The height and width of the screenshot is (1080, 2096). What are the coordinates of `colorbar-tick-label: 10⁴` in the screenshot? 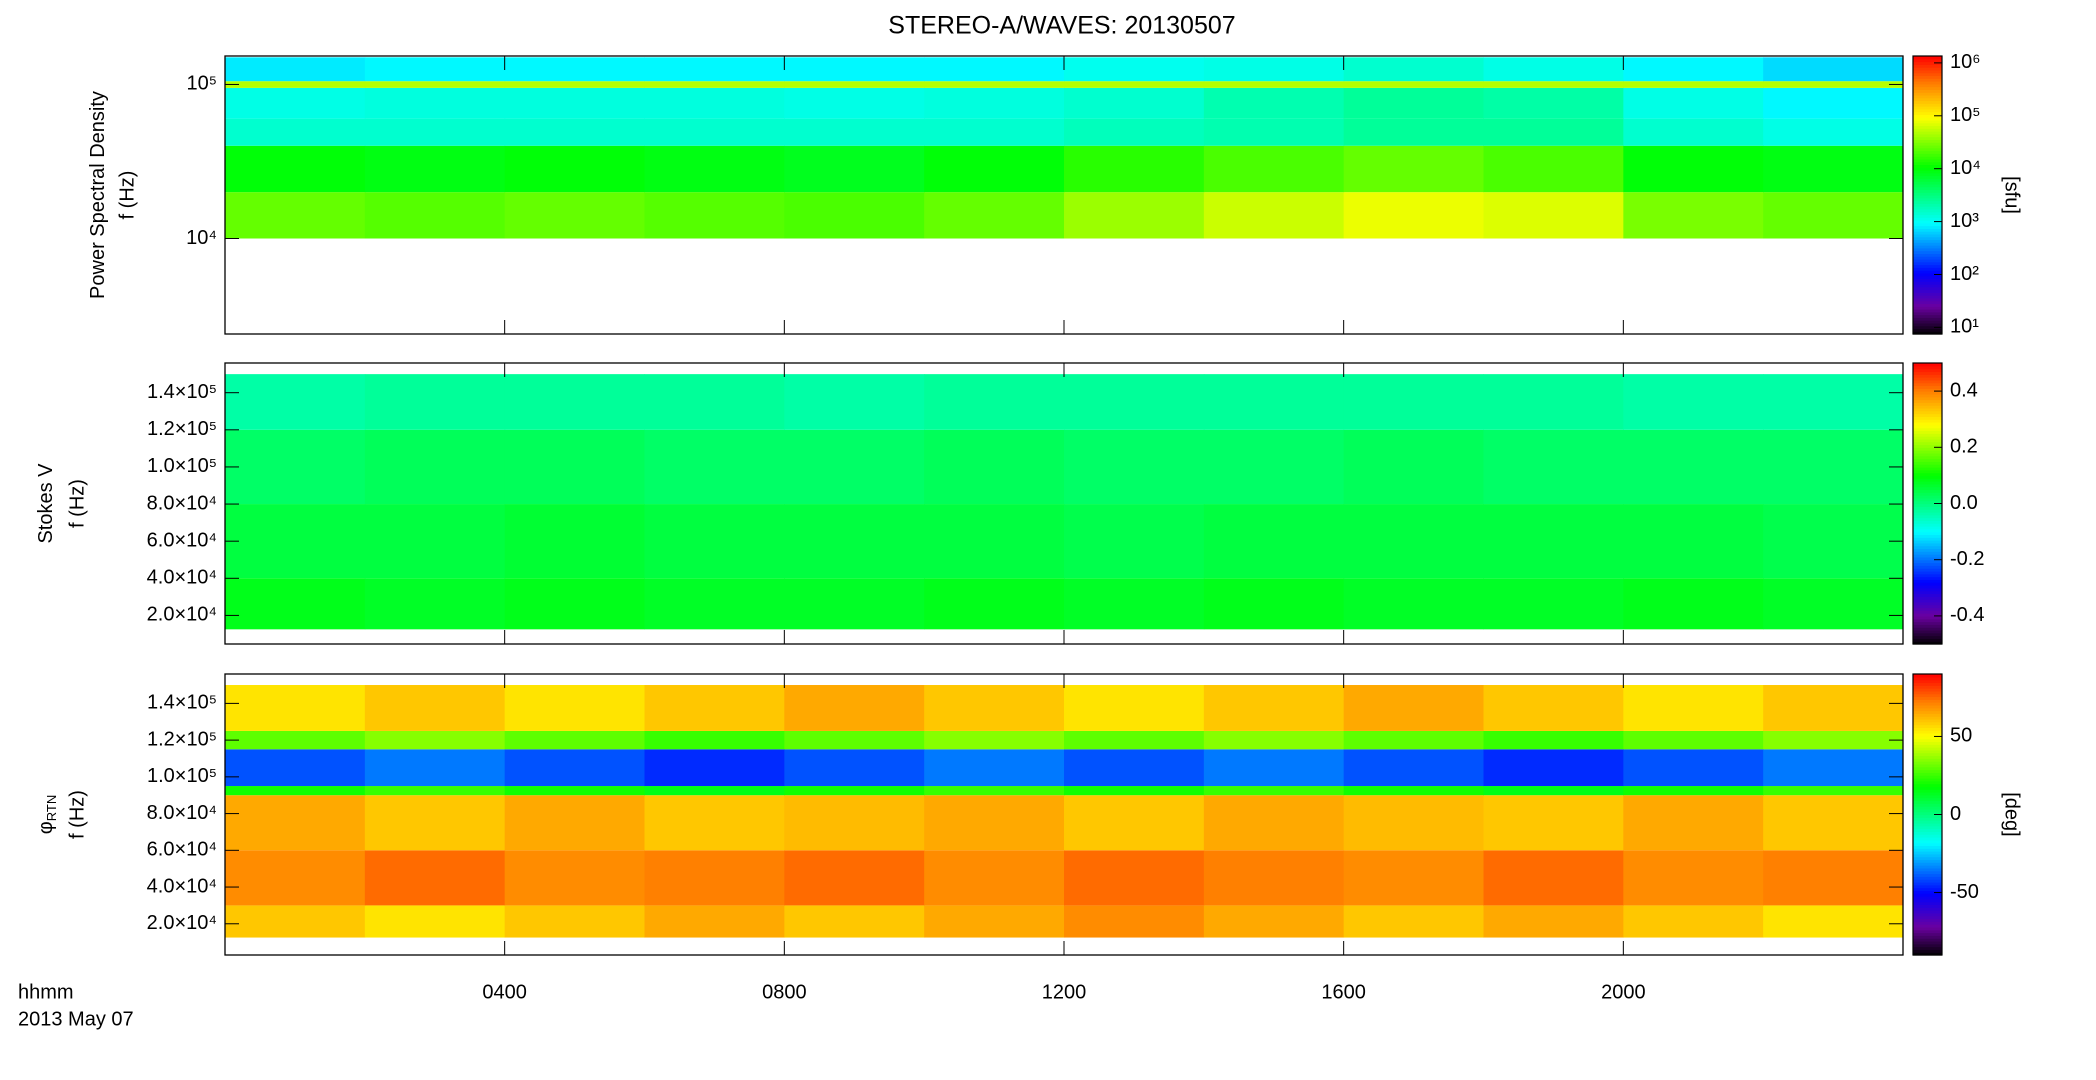 It's located at (1965, 168).